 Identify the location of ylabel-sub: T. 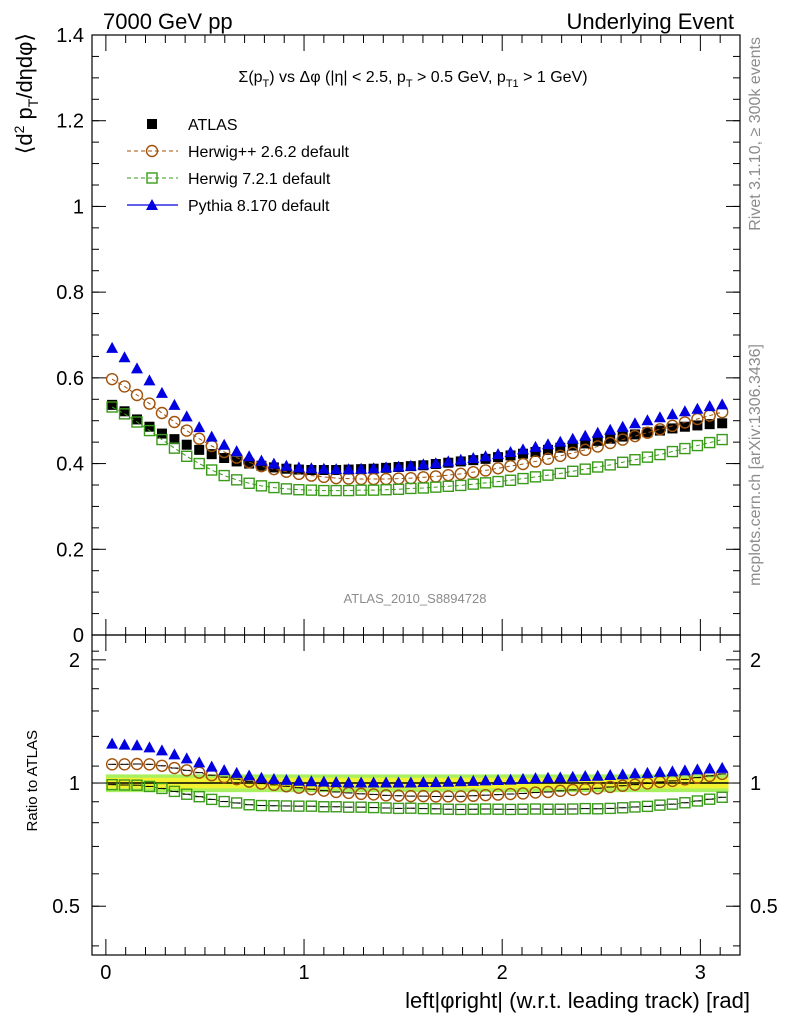
(33, 102).